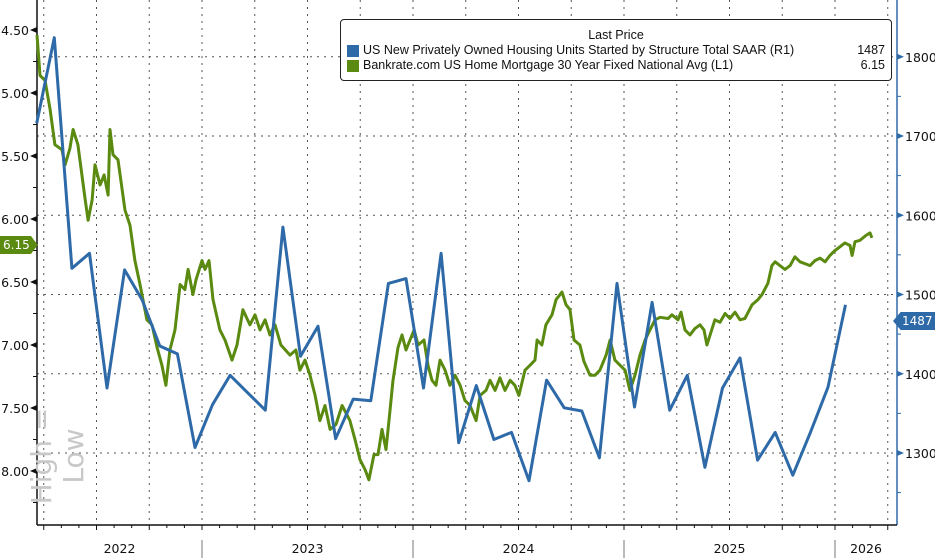 This screenshot has width=935, height=558. Describe the element at coordinates (729, 548) in the screenshot. I see `x-axis-year-label: 2025` at that location.